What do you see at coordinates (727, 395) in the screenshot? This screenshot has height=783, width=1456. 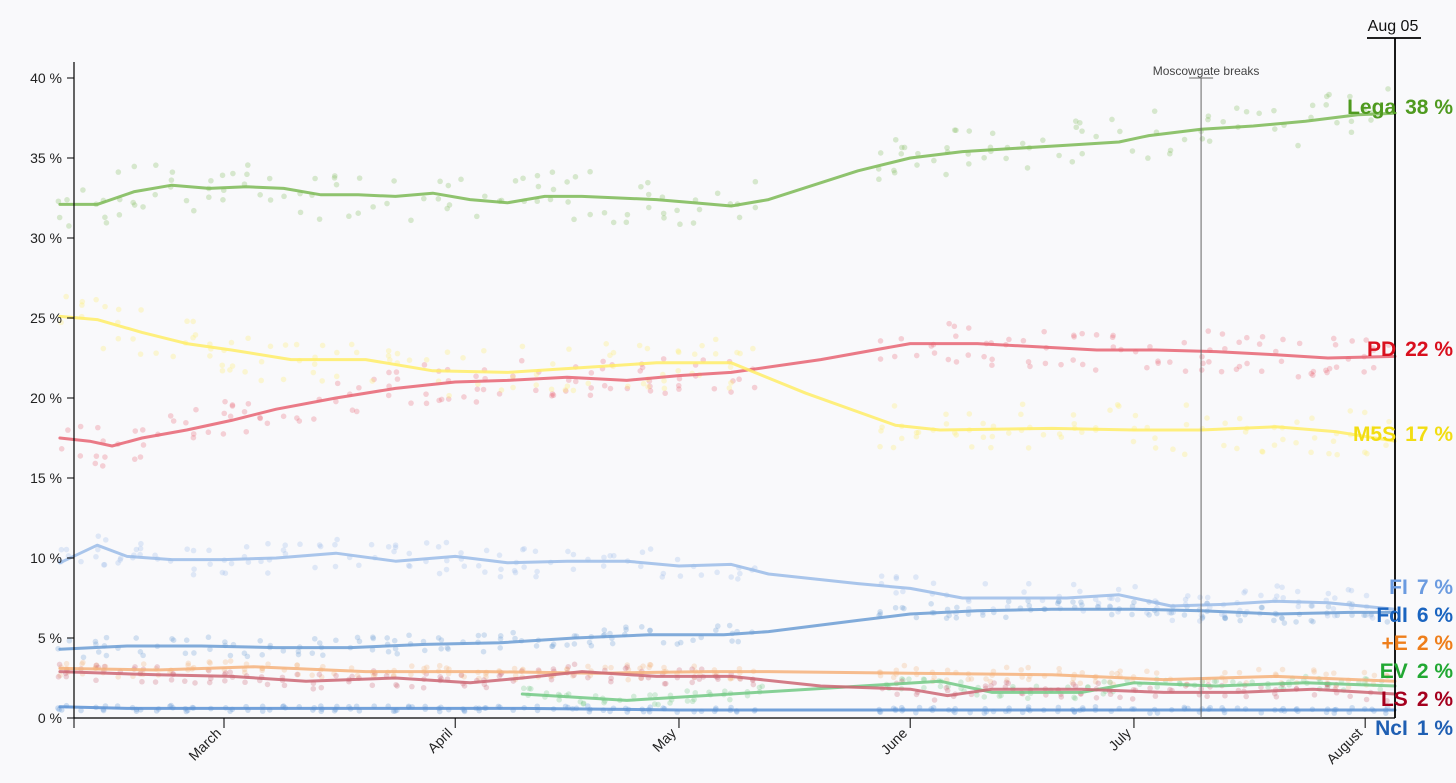 I see `series-line-pd` at bounding box center [727, 395].